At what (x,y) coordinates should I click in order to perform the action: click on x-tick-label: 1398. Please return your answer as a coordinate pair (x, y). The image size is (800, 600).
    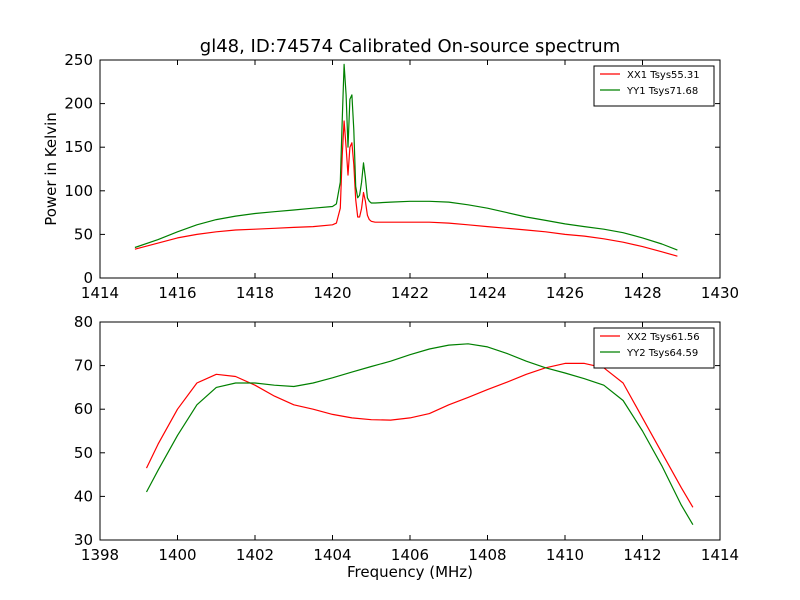
    Looking at the image, I should click on (100, 555).